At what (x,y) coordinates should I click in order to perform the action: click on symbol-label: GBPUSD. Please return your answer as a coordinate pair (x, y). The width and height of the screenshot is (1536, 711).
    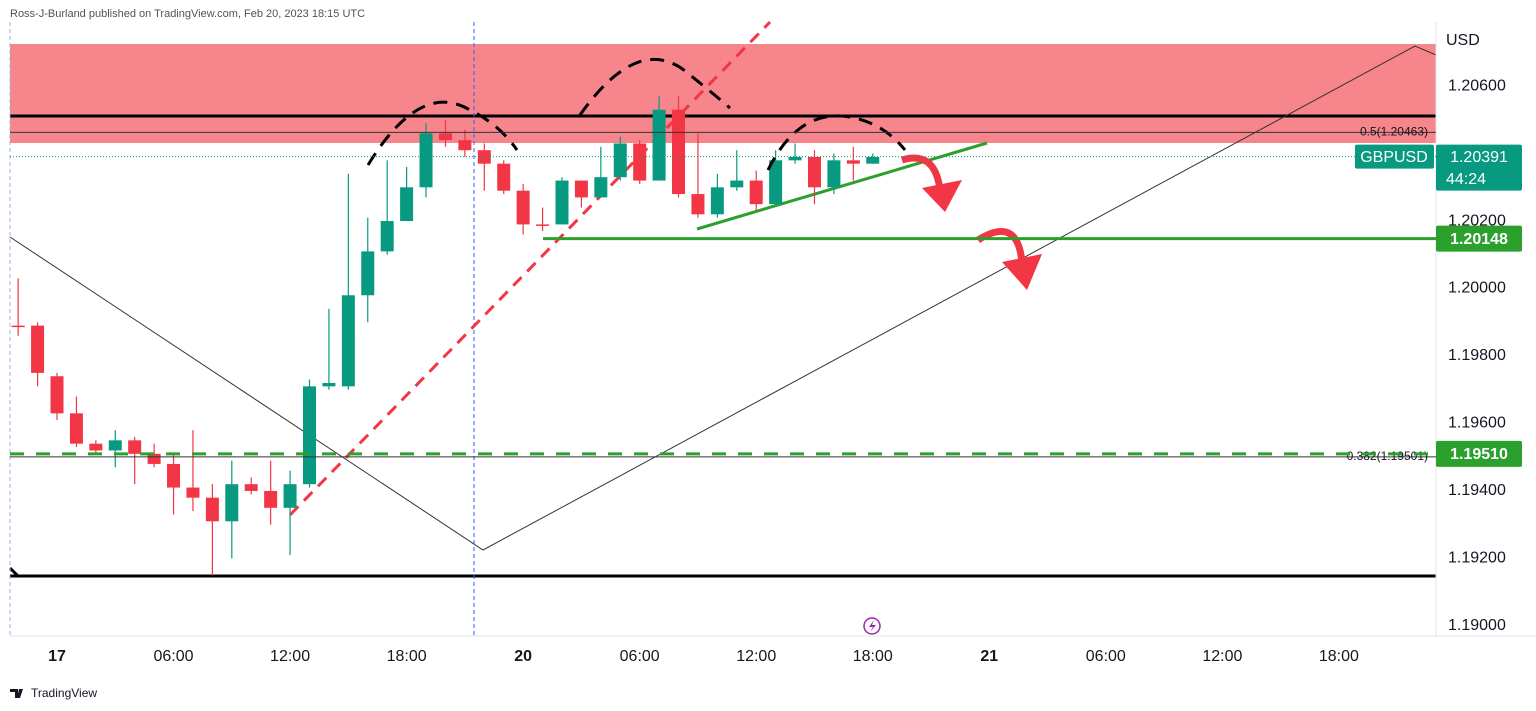
    Looking at the image, I should click on (1394, 157).